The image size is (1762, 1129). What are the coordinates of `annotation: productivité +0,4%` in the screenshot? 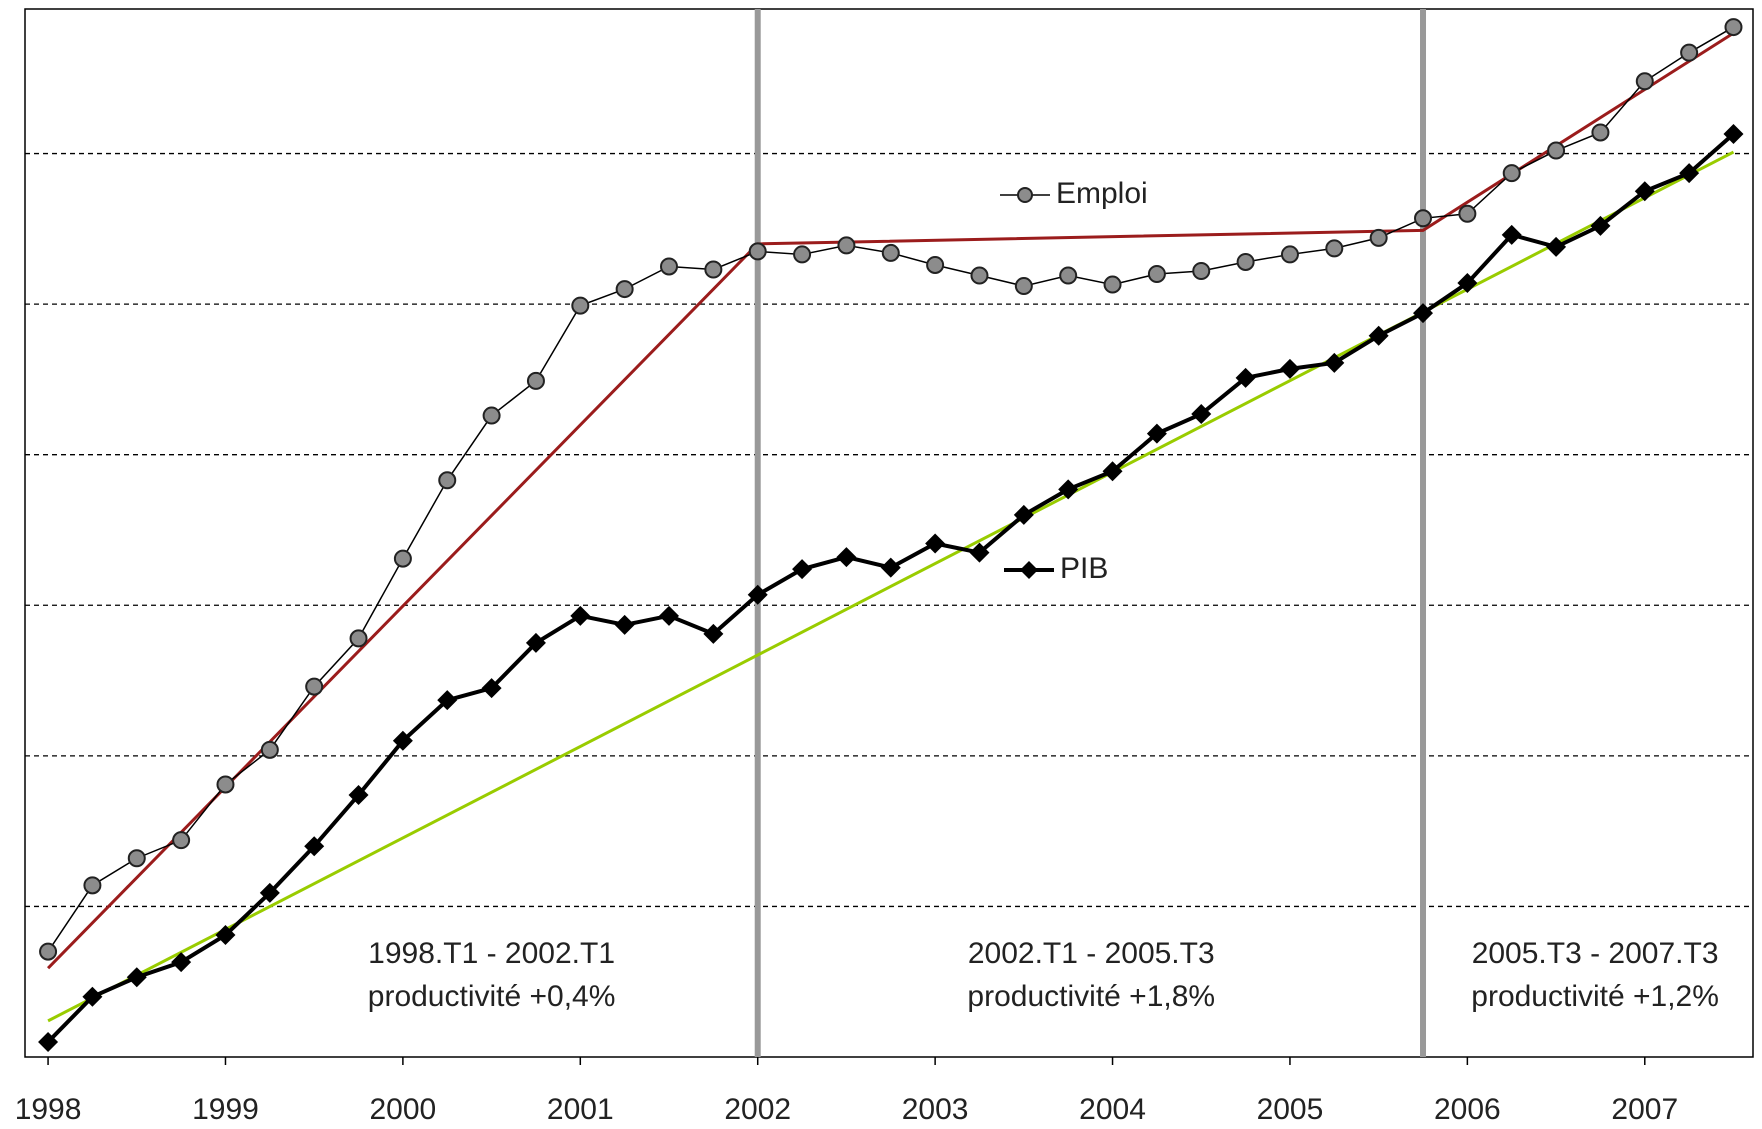 It's located at (492, 996).